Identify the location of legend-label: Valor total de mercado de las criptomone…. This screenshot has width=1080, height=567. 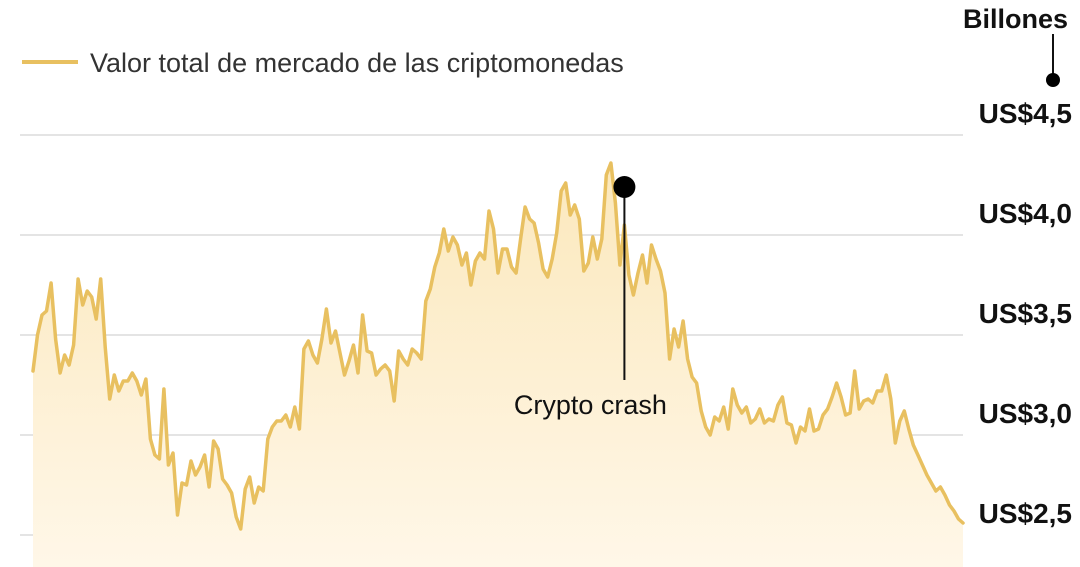
(357, 63).